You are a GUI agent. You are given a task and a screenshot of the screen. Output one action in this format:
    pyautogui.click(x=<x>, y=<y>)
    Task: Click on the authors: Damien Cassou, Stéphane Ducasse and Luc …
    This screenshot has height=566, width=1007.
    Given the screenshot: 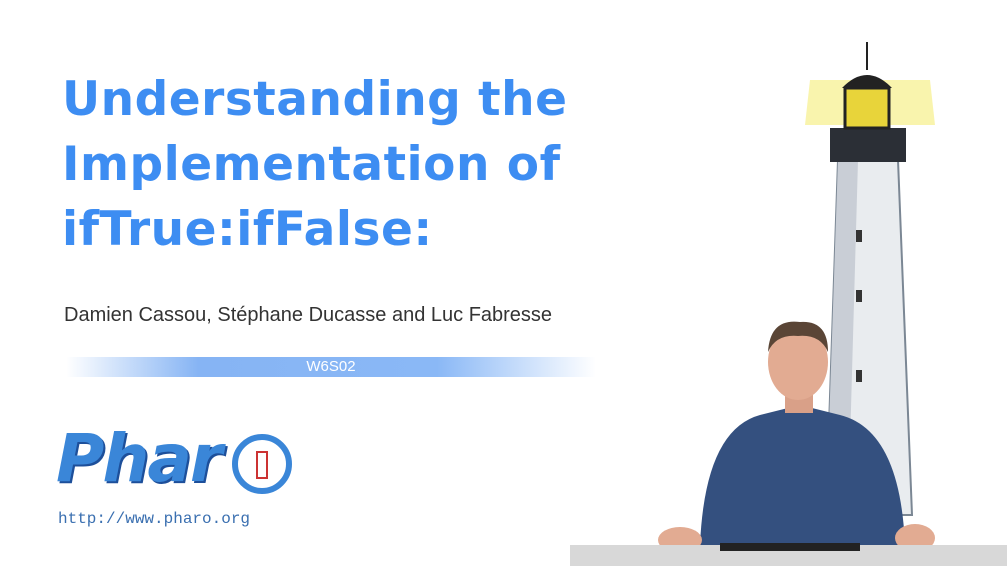 What is the action you would take?
    pyautogui.click(x=308, y=315)
    